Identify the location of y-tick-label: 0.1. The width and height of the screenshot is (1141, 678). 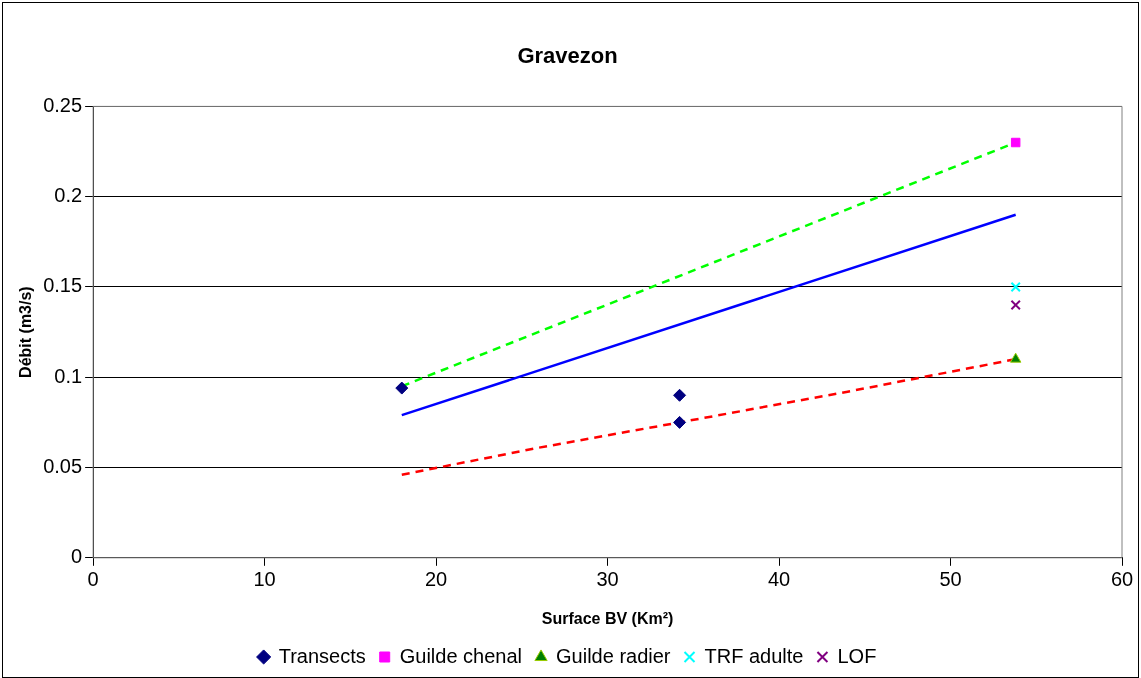
(68, 375).